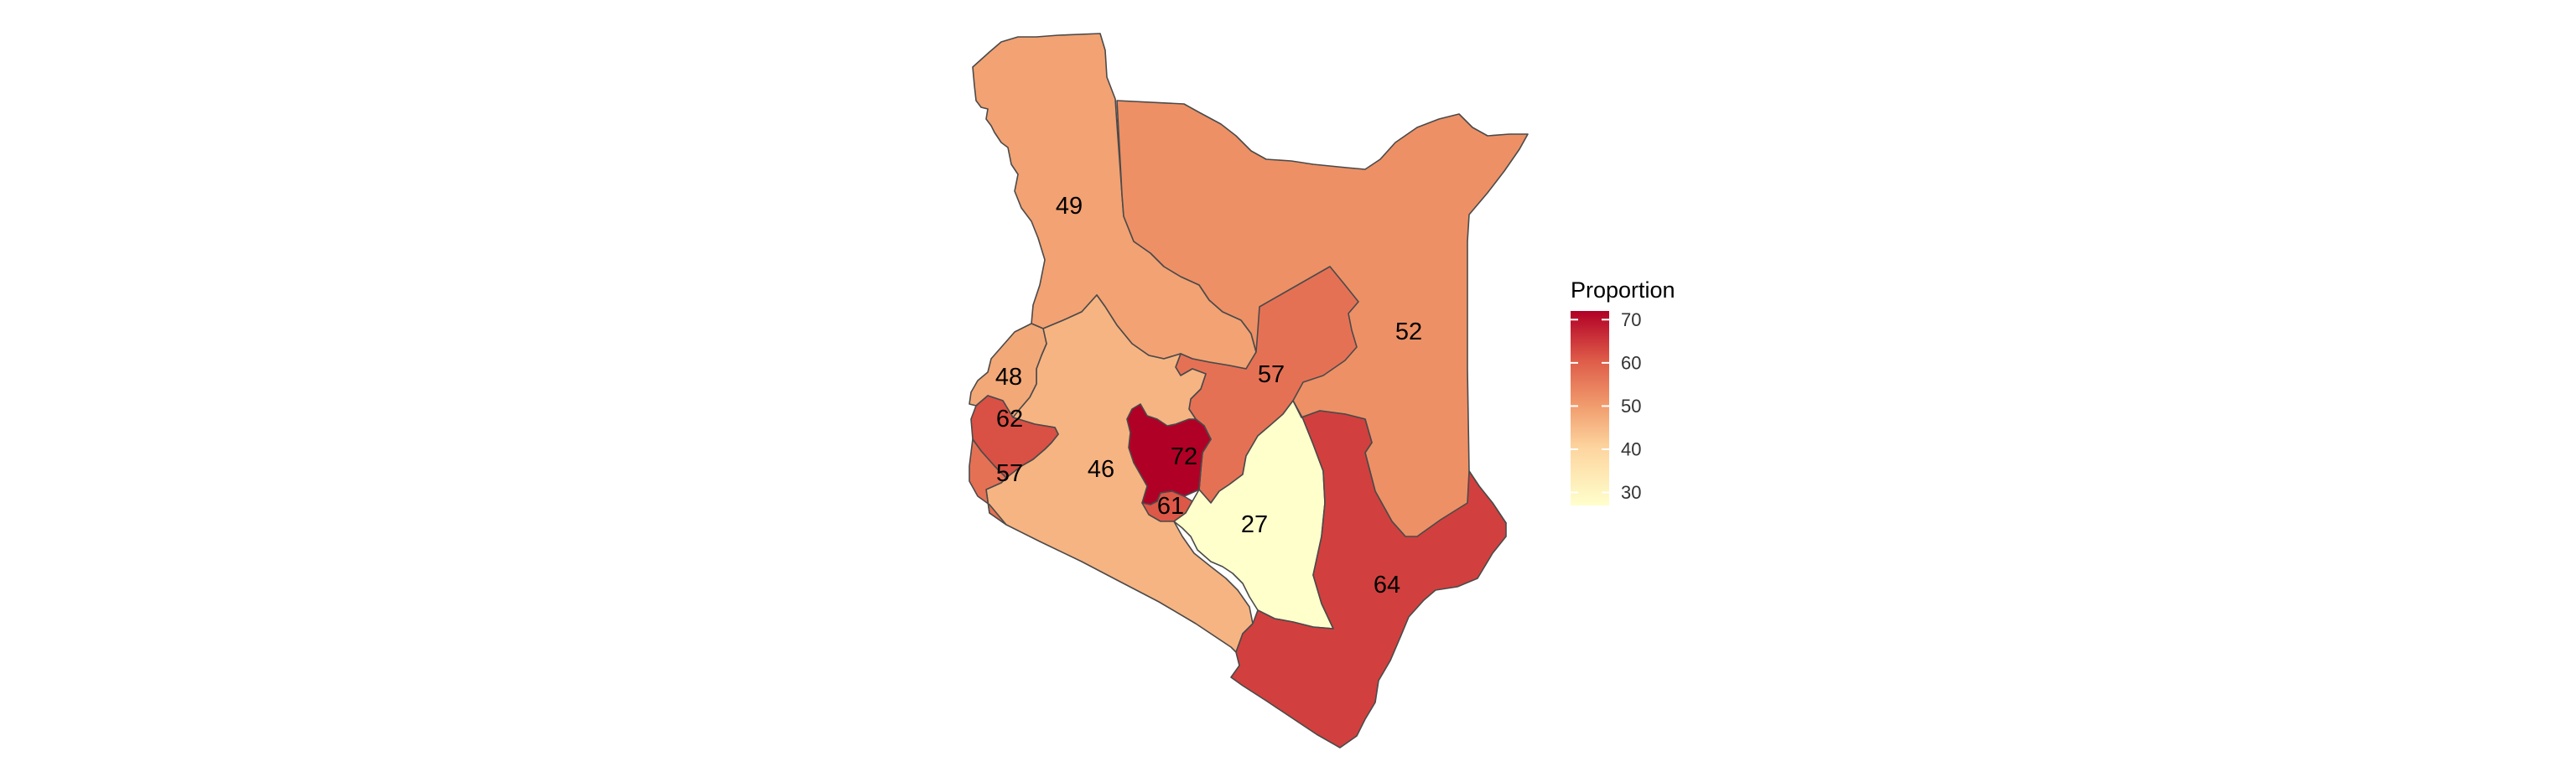 The height and width of the screenshot is (772, 2576). What do you see at coordinates (1590, 408) in the screenshot?
I see `legend-colorbar` at bounding box center [1590, 408].